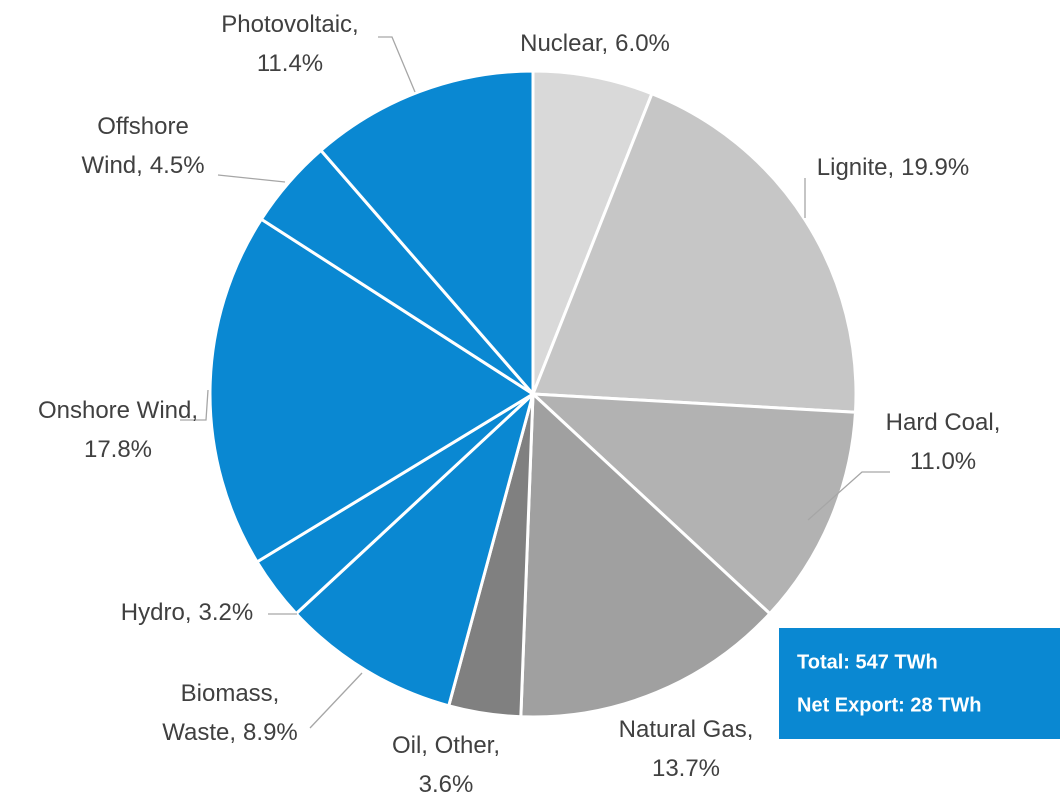 This screenshot has height=798, width=1063. Describe the element at coordinates (177, 165) in the screenshot. I see `value-label: 4.5%` at that location.